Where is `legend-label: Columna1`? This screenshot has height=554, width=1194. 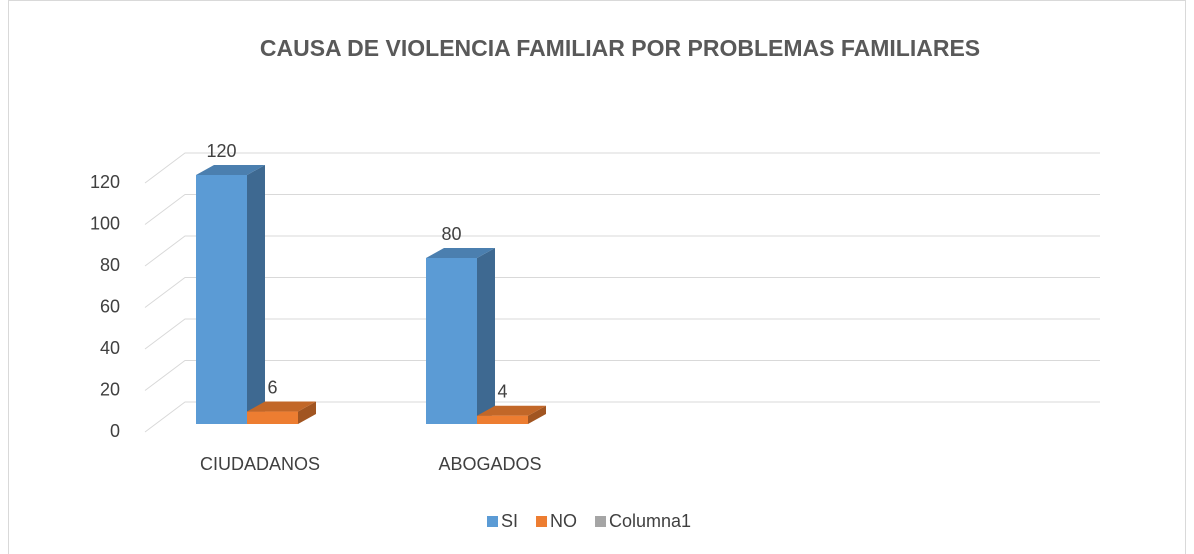 legend-label: Columna1 is located at coordinates (650, 521).